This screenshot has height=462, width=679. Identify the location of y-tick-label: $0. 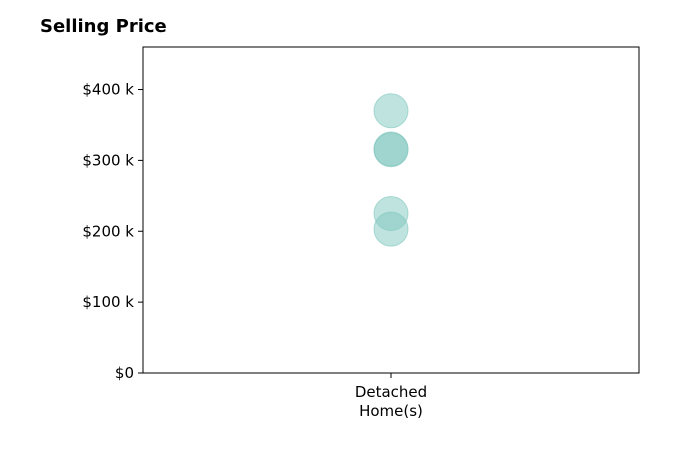
(124, 373).